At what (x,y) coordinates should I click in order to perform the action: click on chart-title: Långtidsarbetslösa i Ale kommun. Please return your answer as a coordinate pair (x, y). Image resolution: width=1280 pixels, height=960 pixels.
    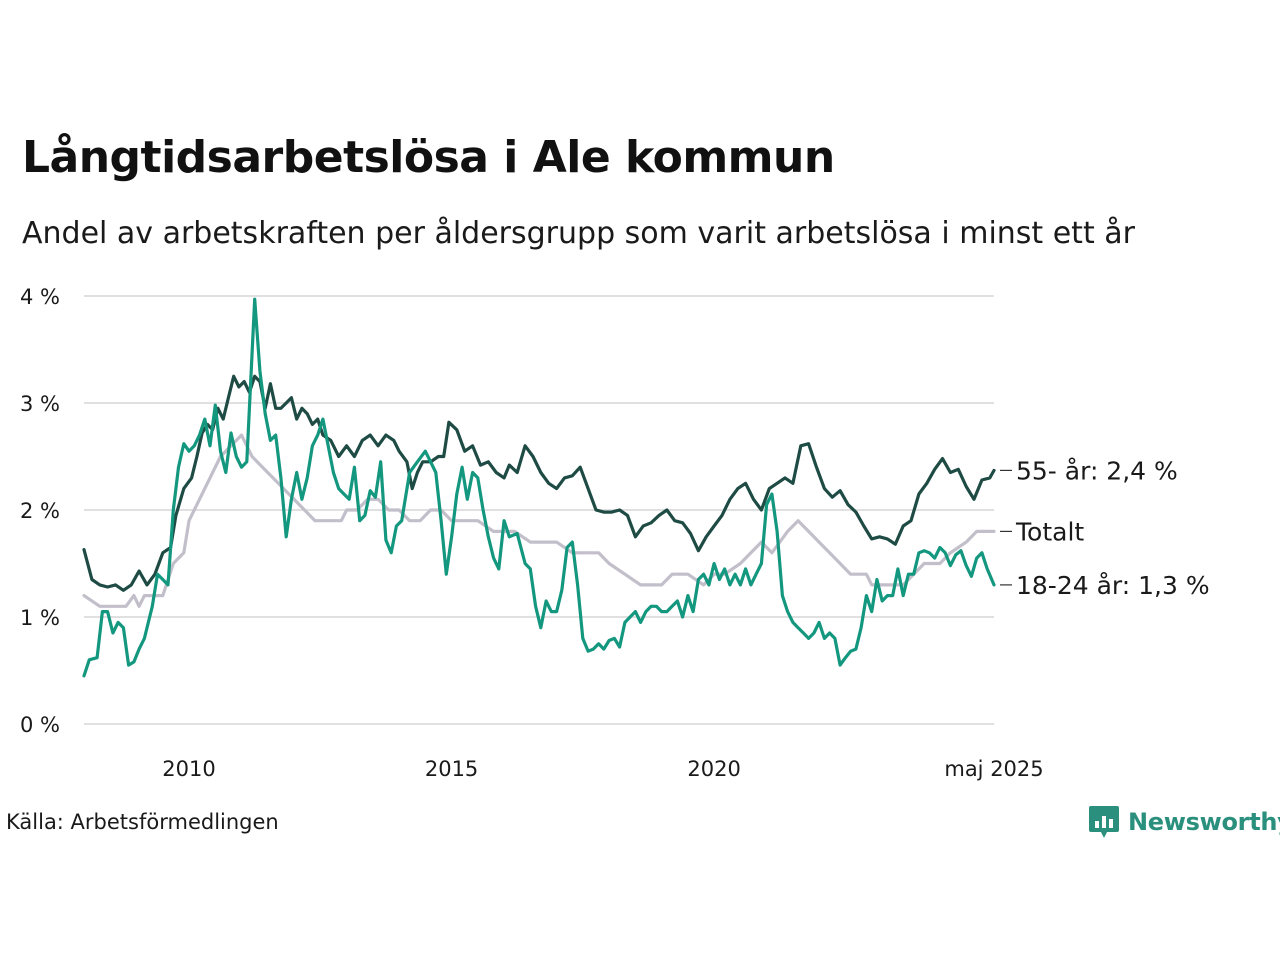
    Looking at the image, I should click on (428, 157).